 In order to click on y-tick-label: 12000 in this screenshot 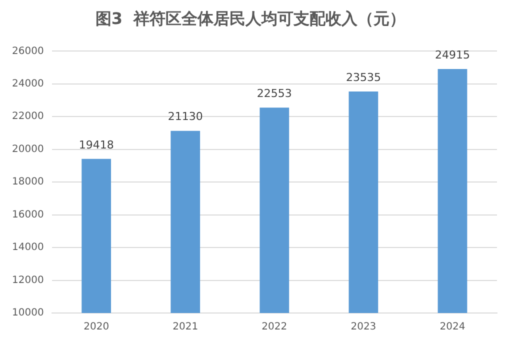, I will do `click(28, 280)`.